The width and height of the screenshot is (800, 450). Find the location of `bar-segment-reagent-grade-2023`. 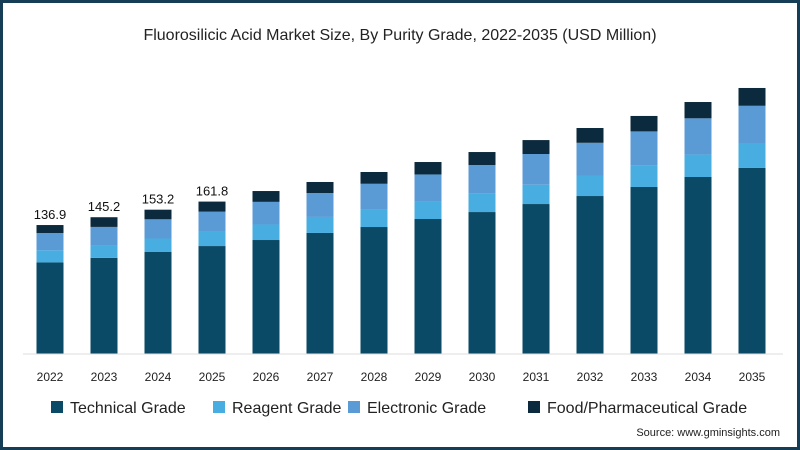

bar-segment-reagent-grade-2023 is located at coordinates (104, 251).